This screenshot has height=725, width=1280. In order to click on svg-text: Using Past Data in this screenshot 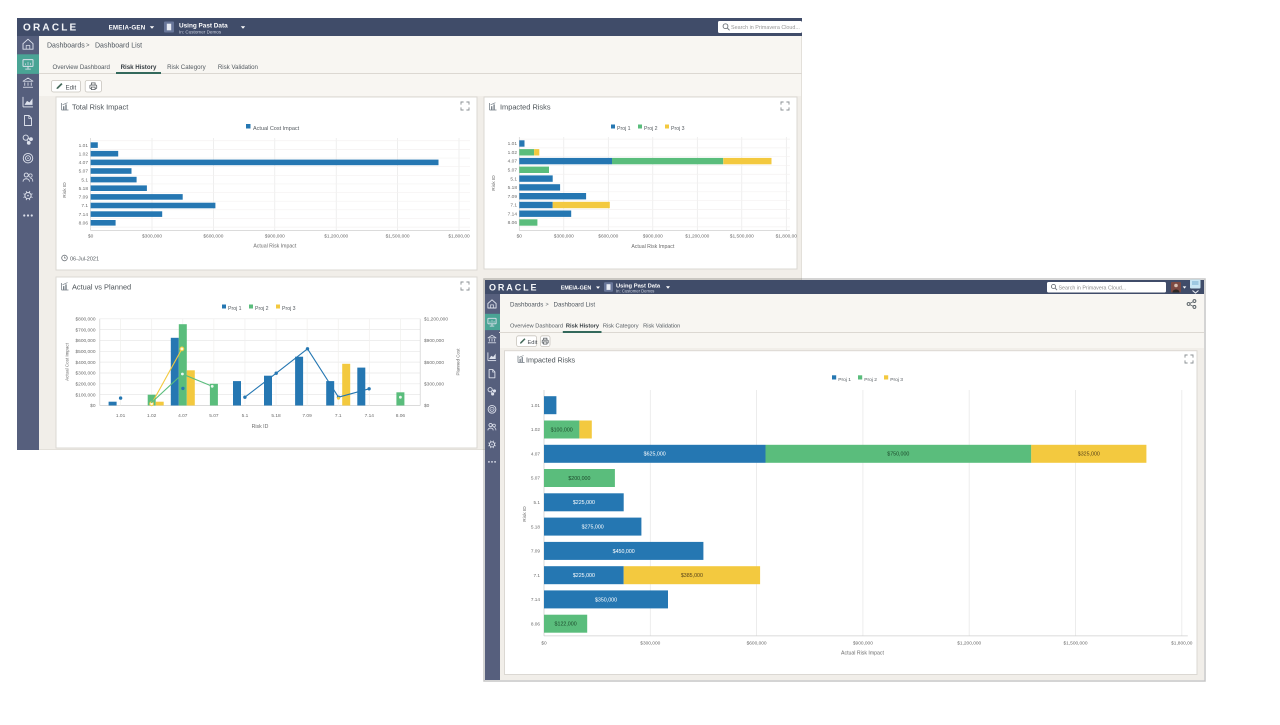, I will do `click(203, 25)`.